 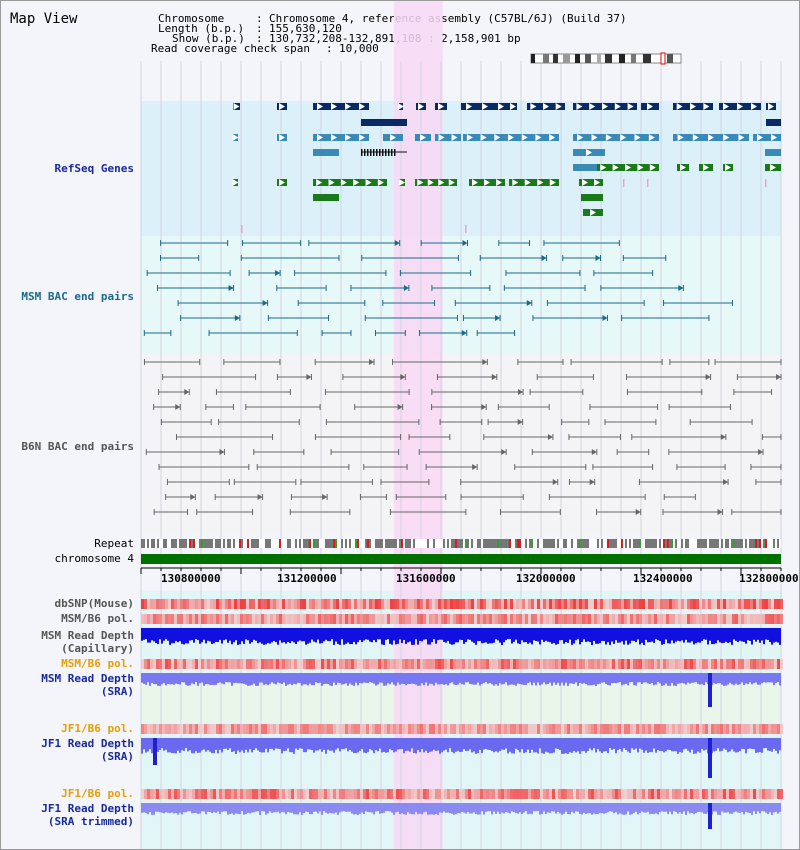 I want to click on gene-strand-arrow, so click(x=497, y=137).